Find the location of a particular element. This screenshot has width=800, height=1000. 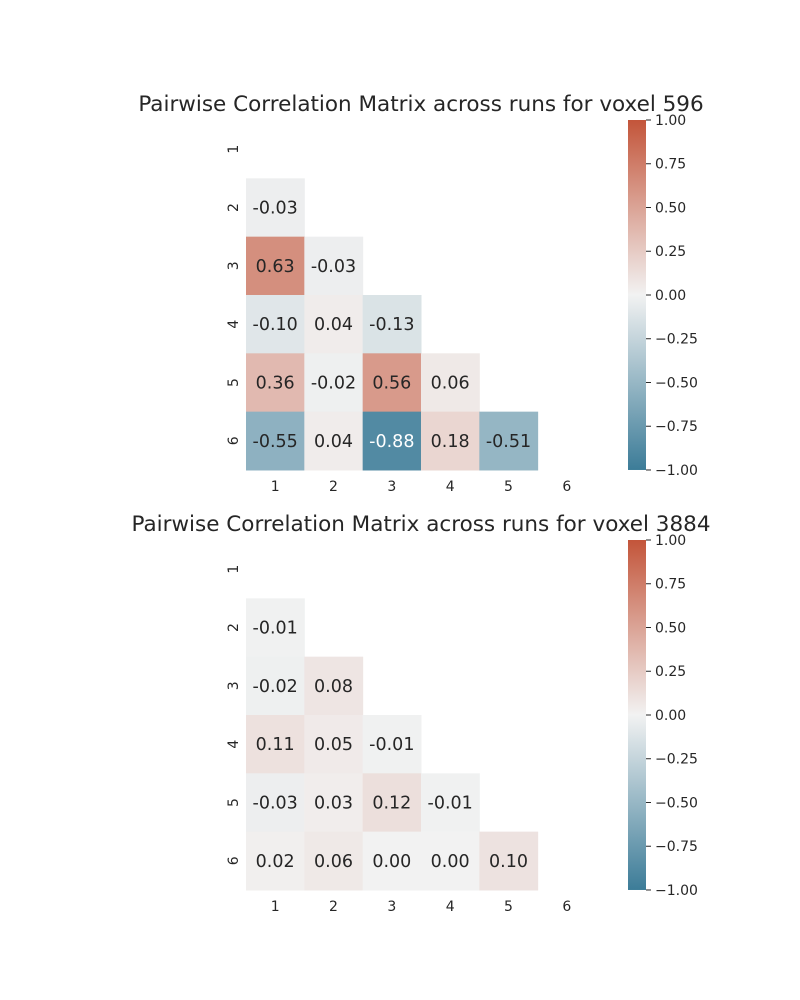

cell-value-label: 0.06 is located at coordinates (333, 862).